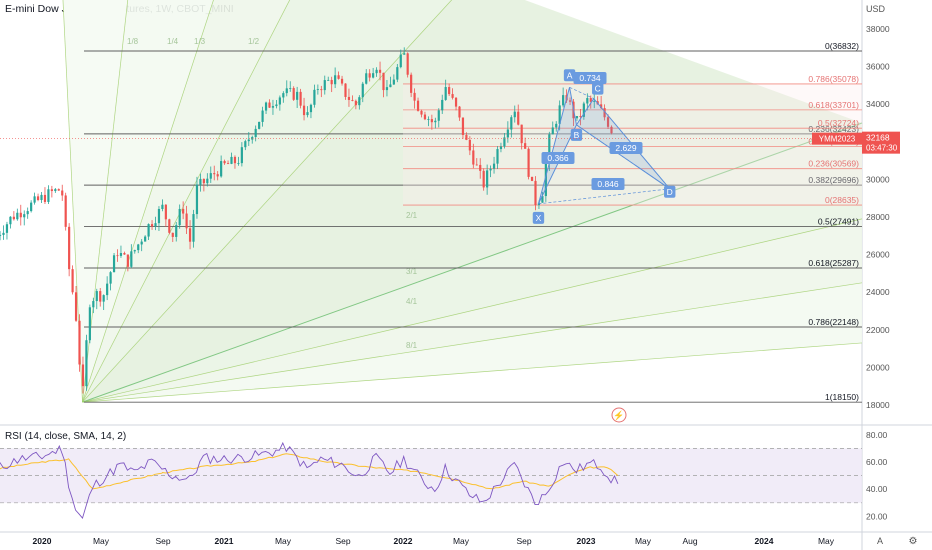 The height and width of the screenshot is (550, 932). I want to click on last-price-tag, so click(881, 142).